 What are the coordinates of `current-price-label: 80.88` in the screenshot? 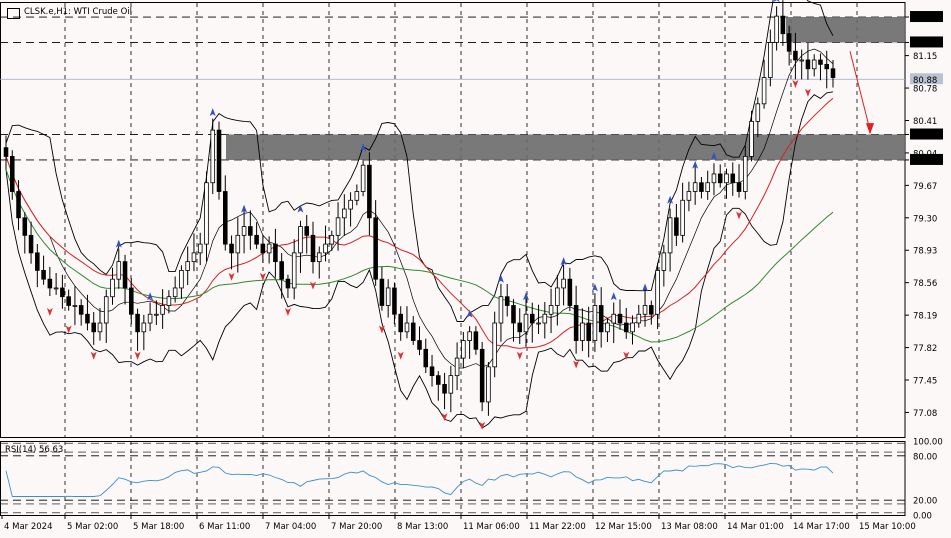 It's located at (925, 81).